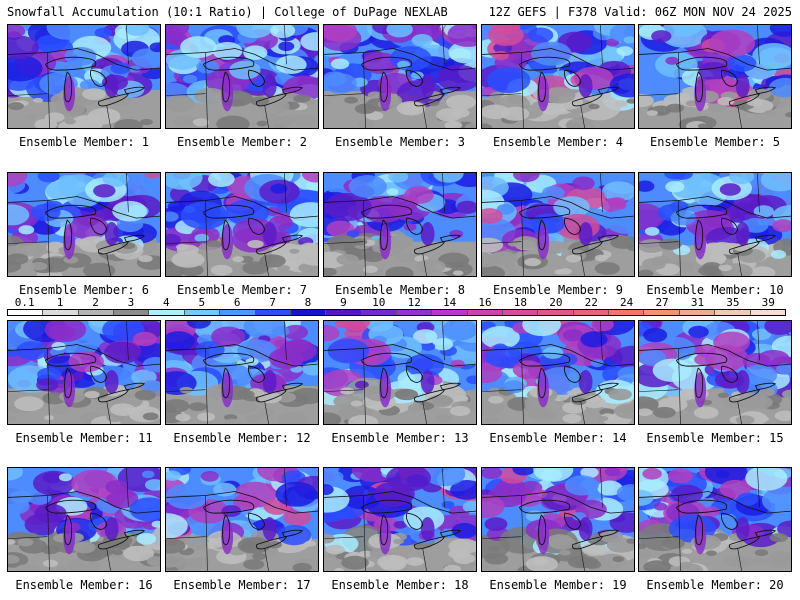 The width and height of the screenshot is (800, 600). What do you see at coordinates (237, 302) in the screenshot?
I see `colorbar-tick: 6` at bounding box center [237, 302].